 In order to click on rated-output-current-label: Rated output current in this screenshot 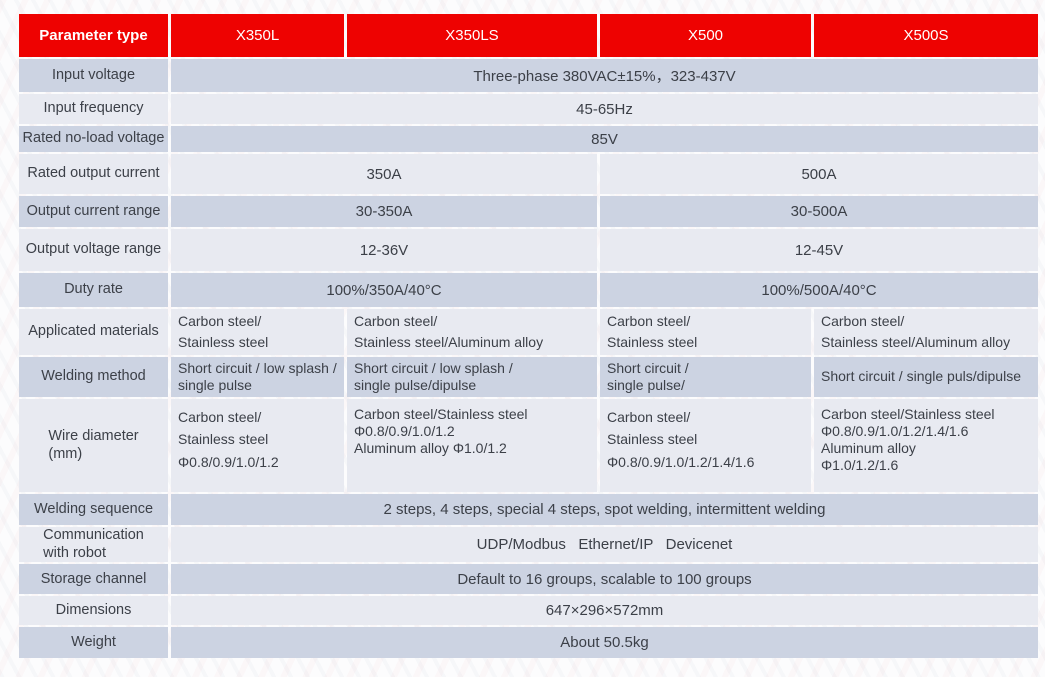, I will do `click(93, 174)`.